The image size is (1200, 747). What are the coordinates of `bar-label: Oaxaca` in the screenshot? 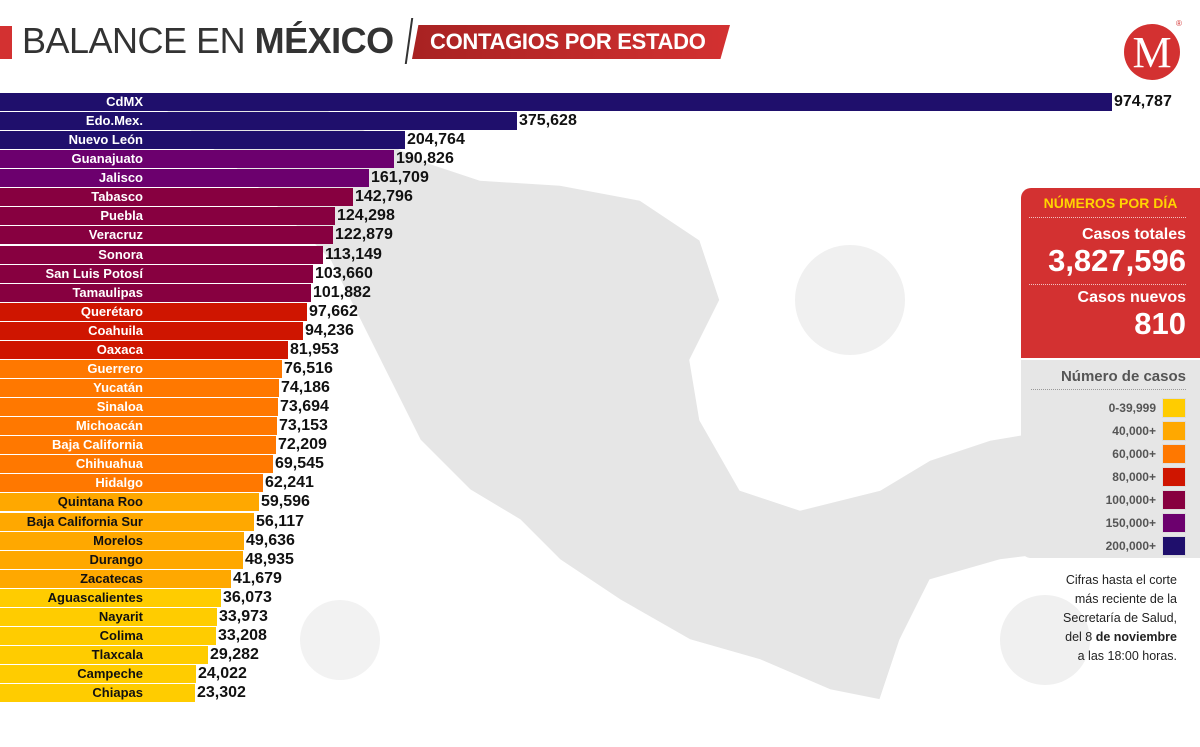 It's located at (119, 349).